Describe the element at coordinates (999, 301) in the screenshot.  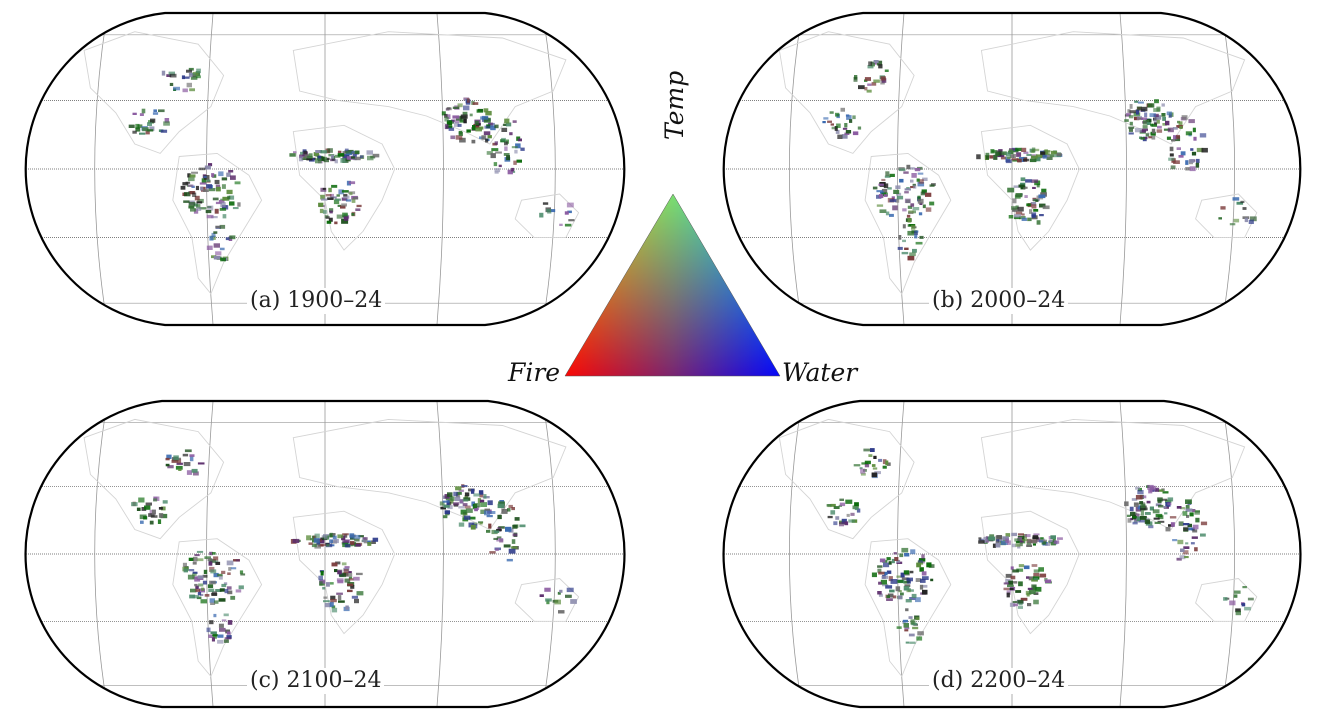
I see `panel-label-b: (b) 2000–24` at that location.